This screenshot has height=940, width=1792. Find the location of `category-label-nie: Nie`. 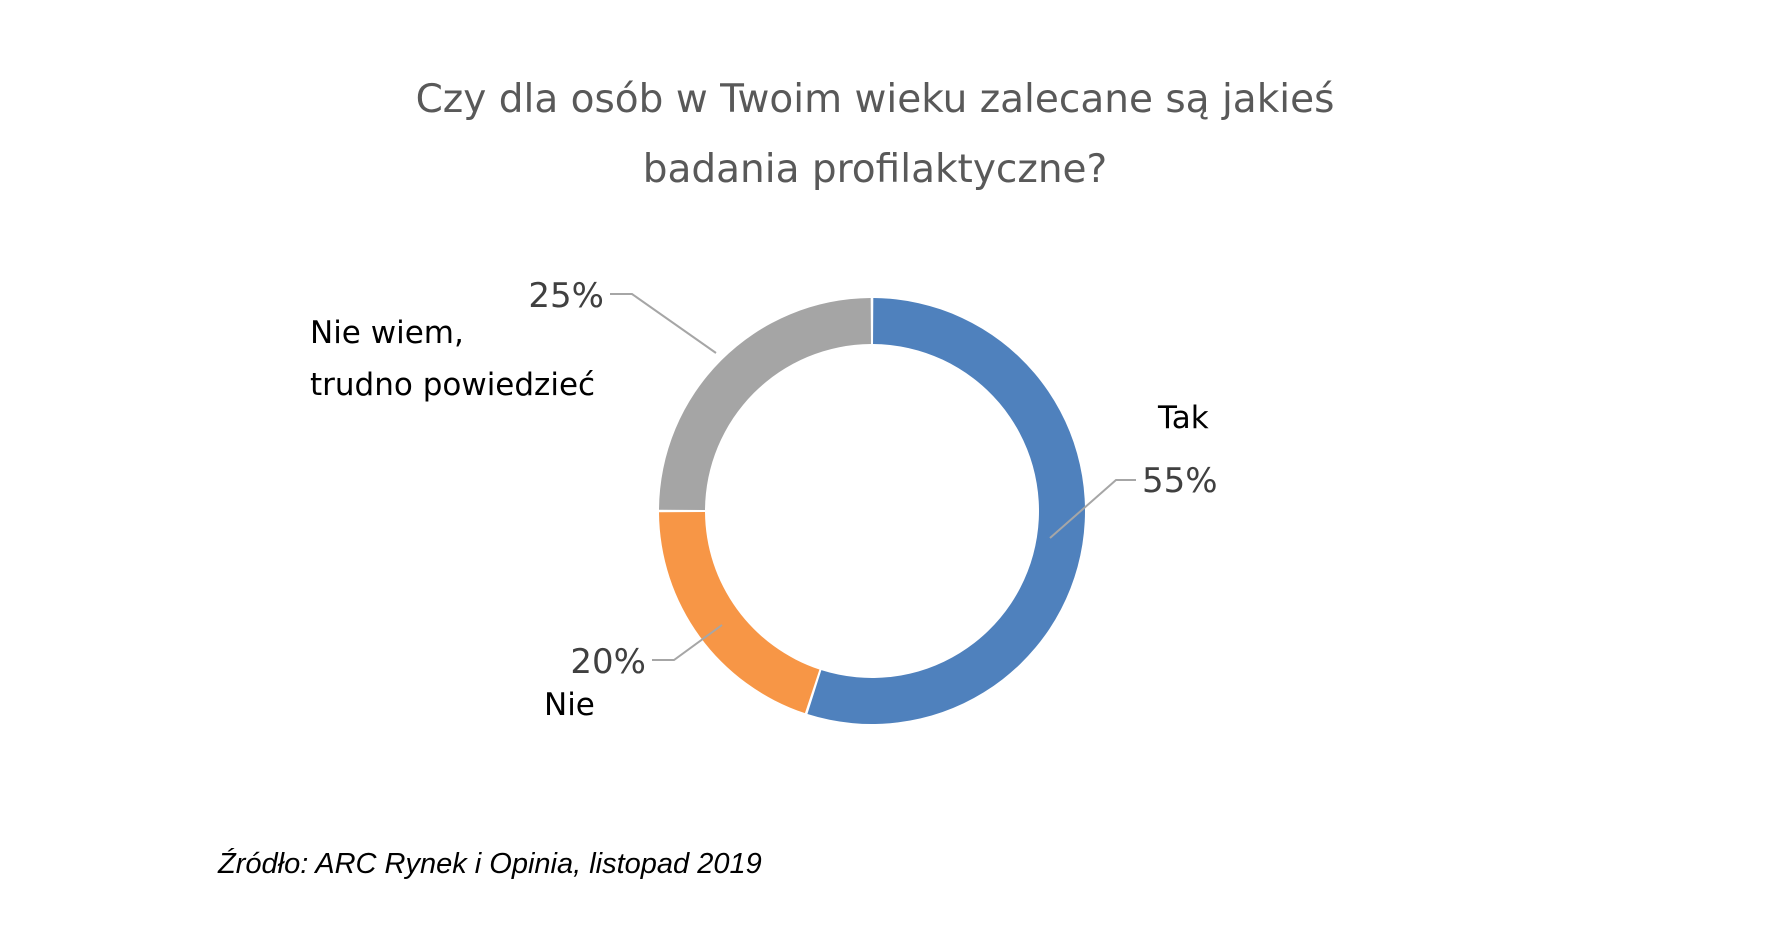

category-label-nie: Nie is located at coordinates (569, 705).